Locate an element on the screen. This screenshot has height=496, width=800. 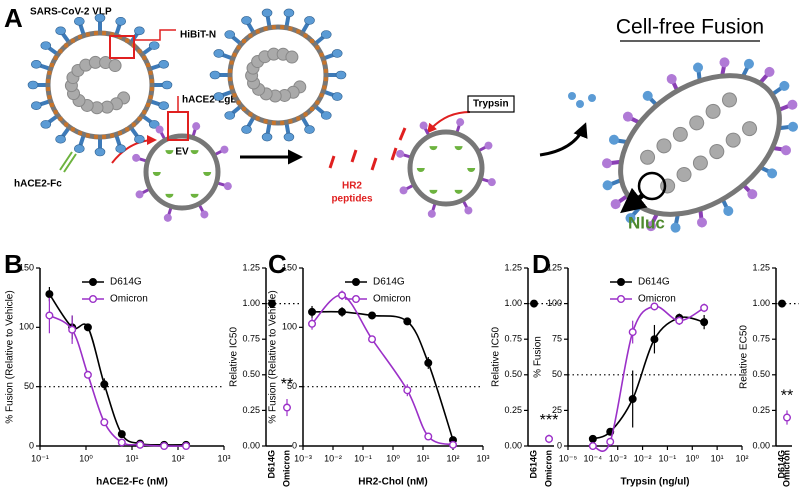
x-axis-label: Trypsin (ng/ul) is located at coordinates (655, 482).